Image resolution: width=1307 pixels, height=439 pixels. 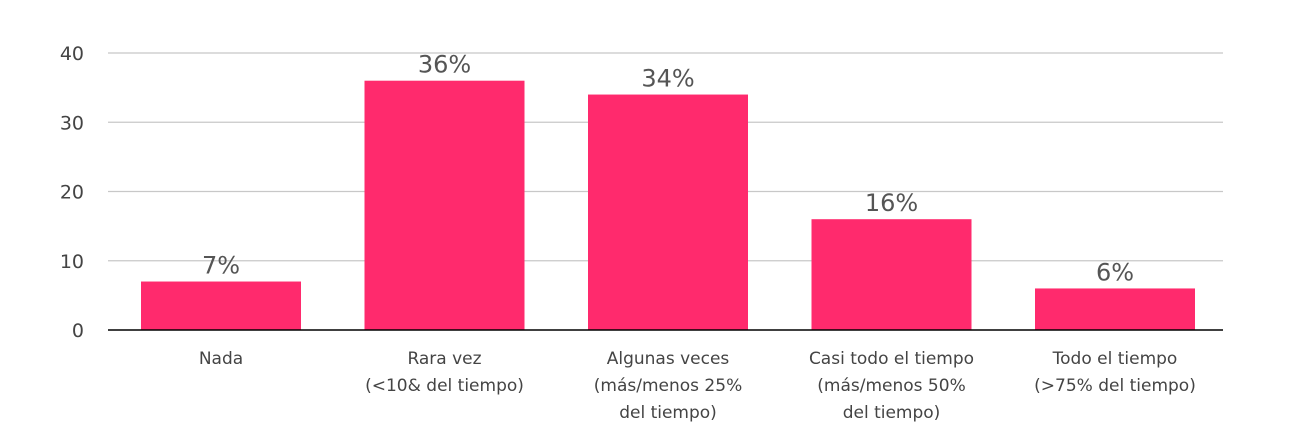 I want to click on x-tick-label: Nada, so click(x=221, y=359).